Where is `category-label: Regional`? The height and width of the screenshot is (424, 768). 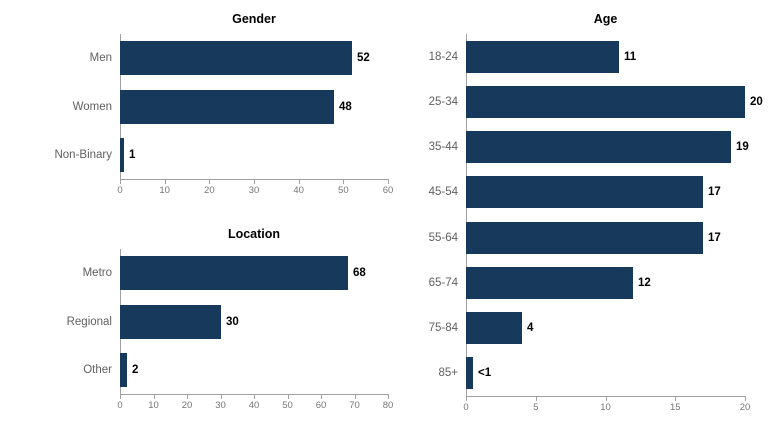
category-label: Regional is located at coordinates (89, 322).